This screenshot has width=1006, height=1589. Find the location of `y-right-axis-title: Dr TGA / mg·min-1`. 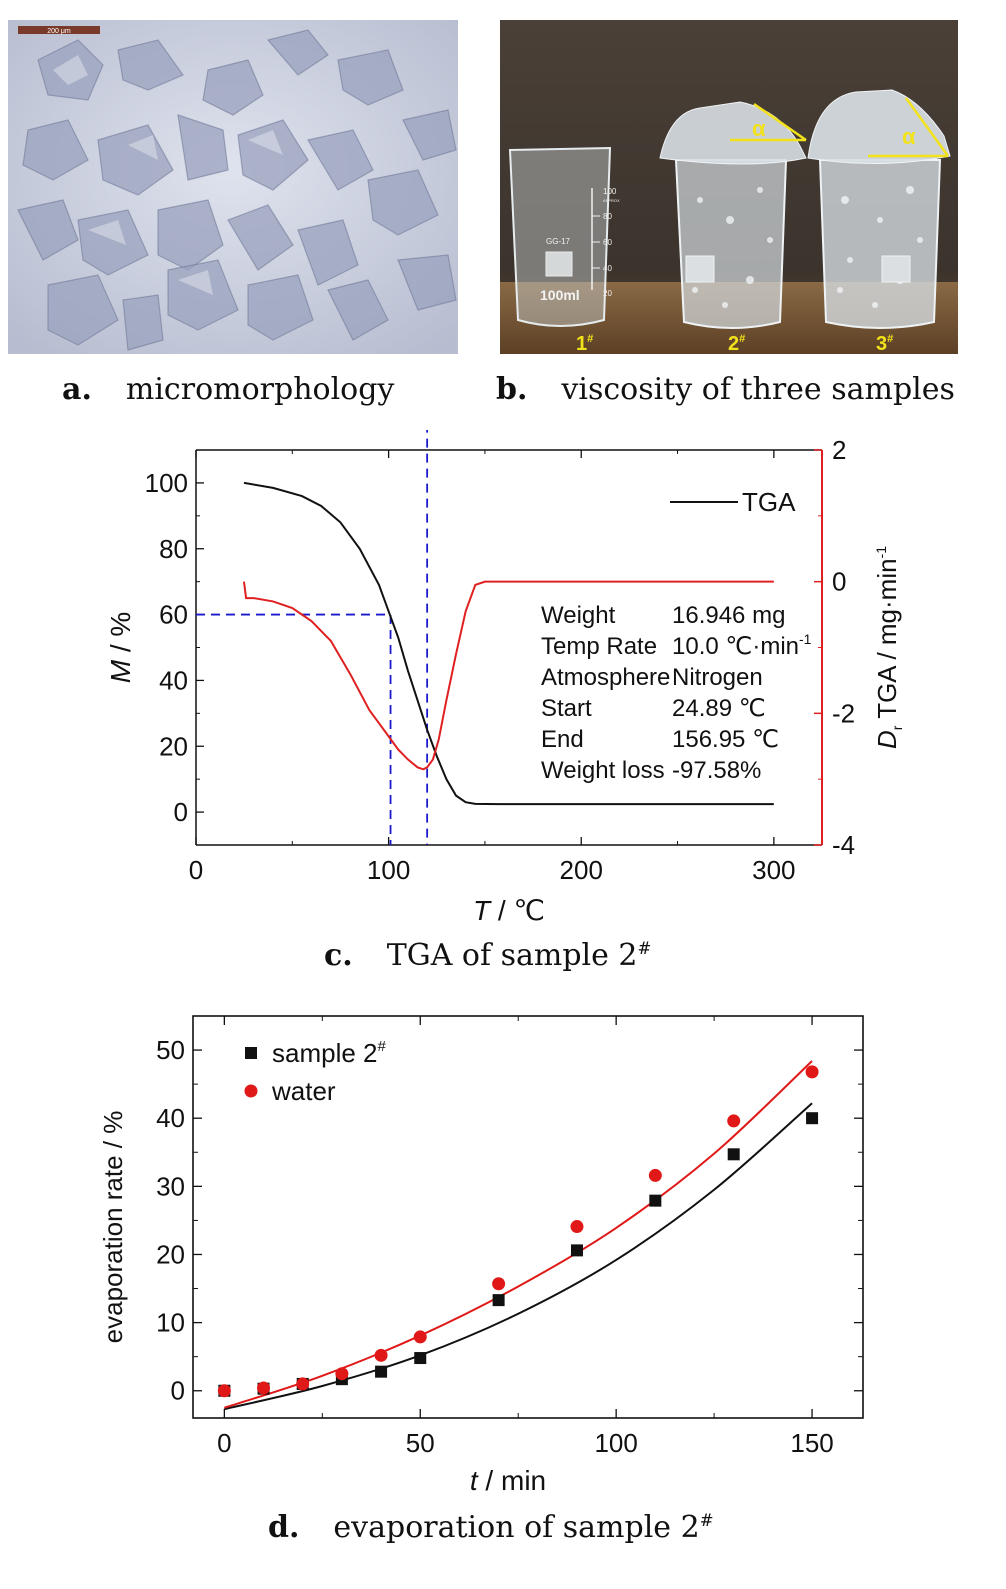

y-right-axis-title: Dr TGA / mg·min-1 is located at coordinates (888, 647).